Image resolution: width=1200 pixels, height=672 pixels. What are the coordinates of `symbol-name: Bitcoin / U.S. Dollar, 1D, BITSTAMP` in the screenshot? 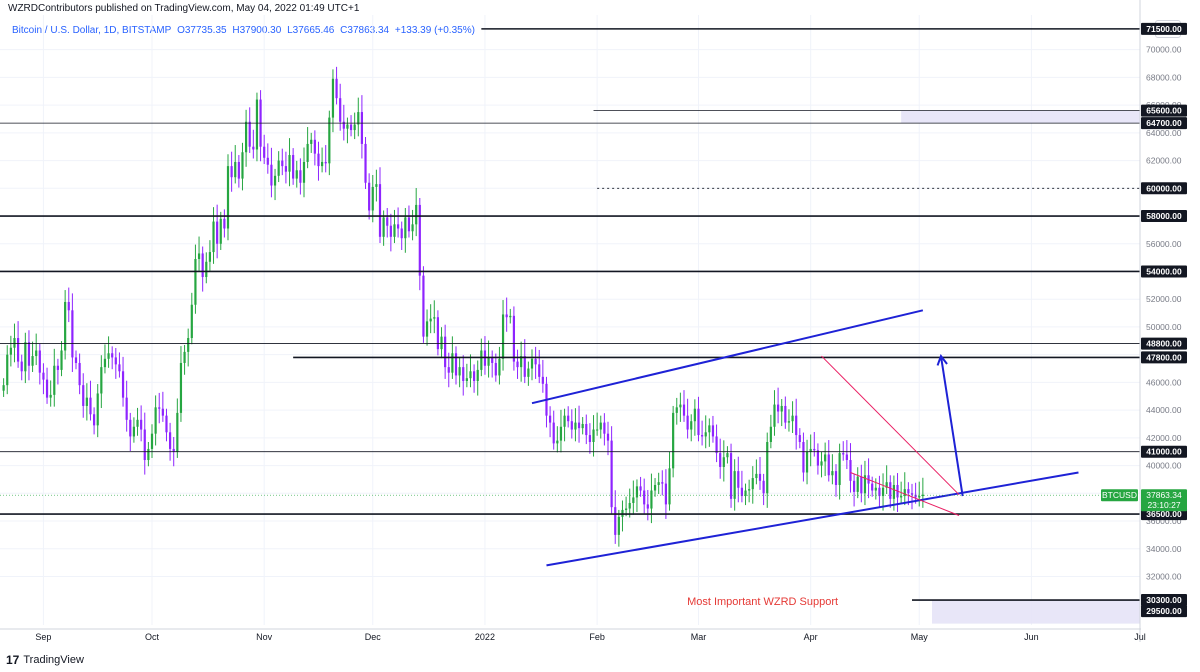 It's located at (92, 30).